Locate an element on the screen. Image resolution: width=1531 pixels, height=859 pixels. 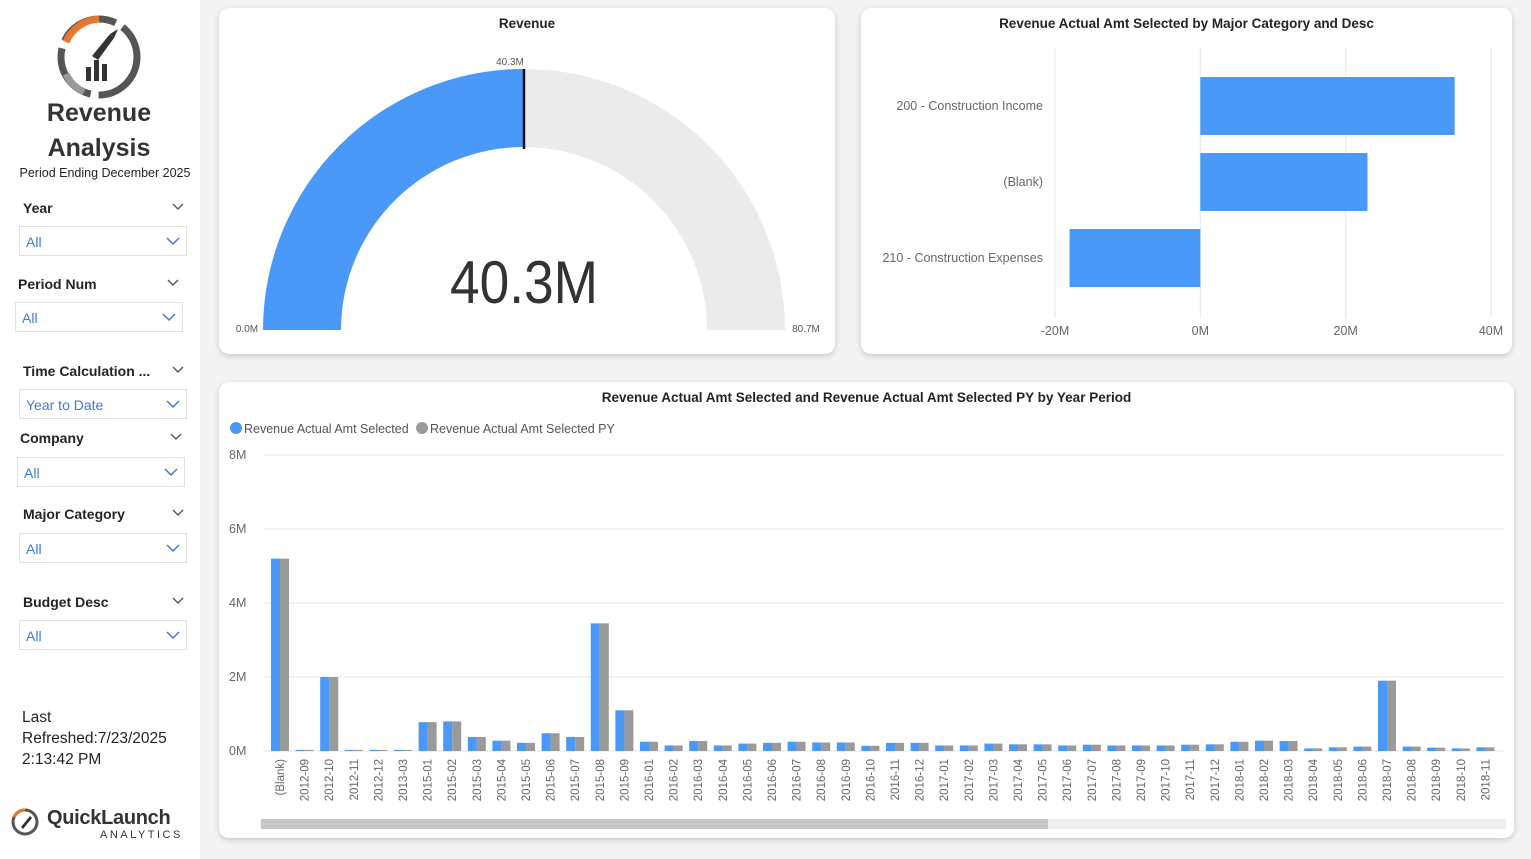
slicer-dropdown-period-num: All is located at coordinates (99, 317).